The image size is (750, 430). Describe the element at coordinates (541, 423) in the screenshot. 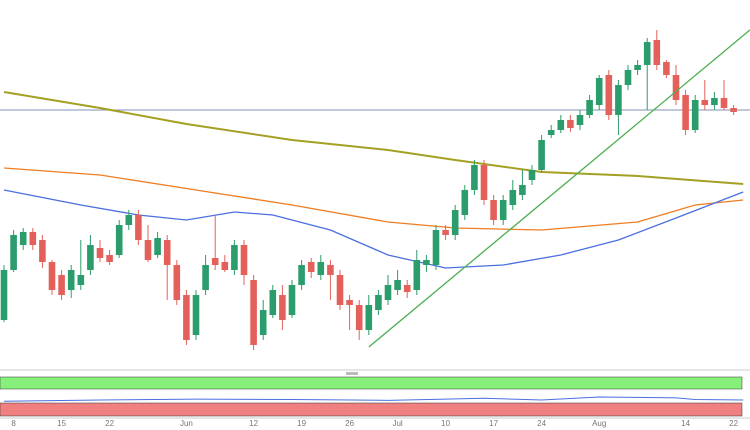

I see `x-tick-label: 24` at that location.